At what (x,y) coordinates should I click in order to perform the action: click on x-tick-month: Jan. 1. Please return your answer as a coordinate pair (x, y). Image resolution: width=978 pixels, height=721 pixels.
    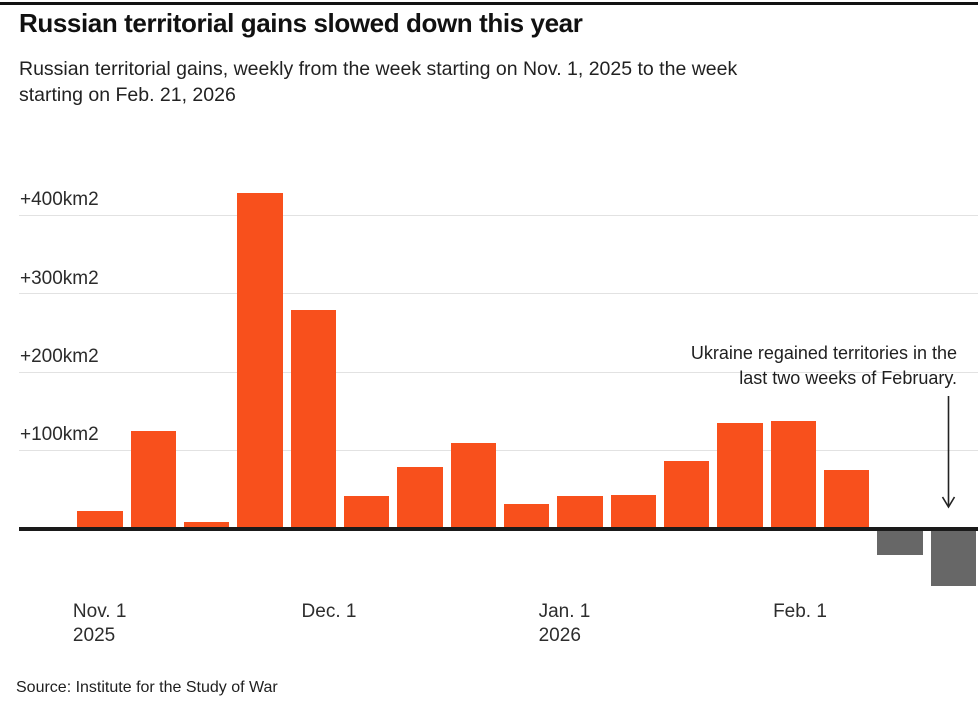
    Looking at the image, I should click on (564, 611).